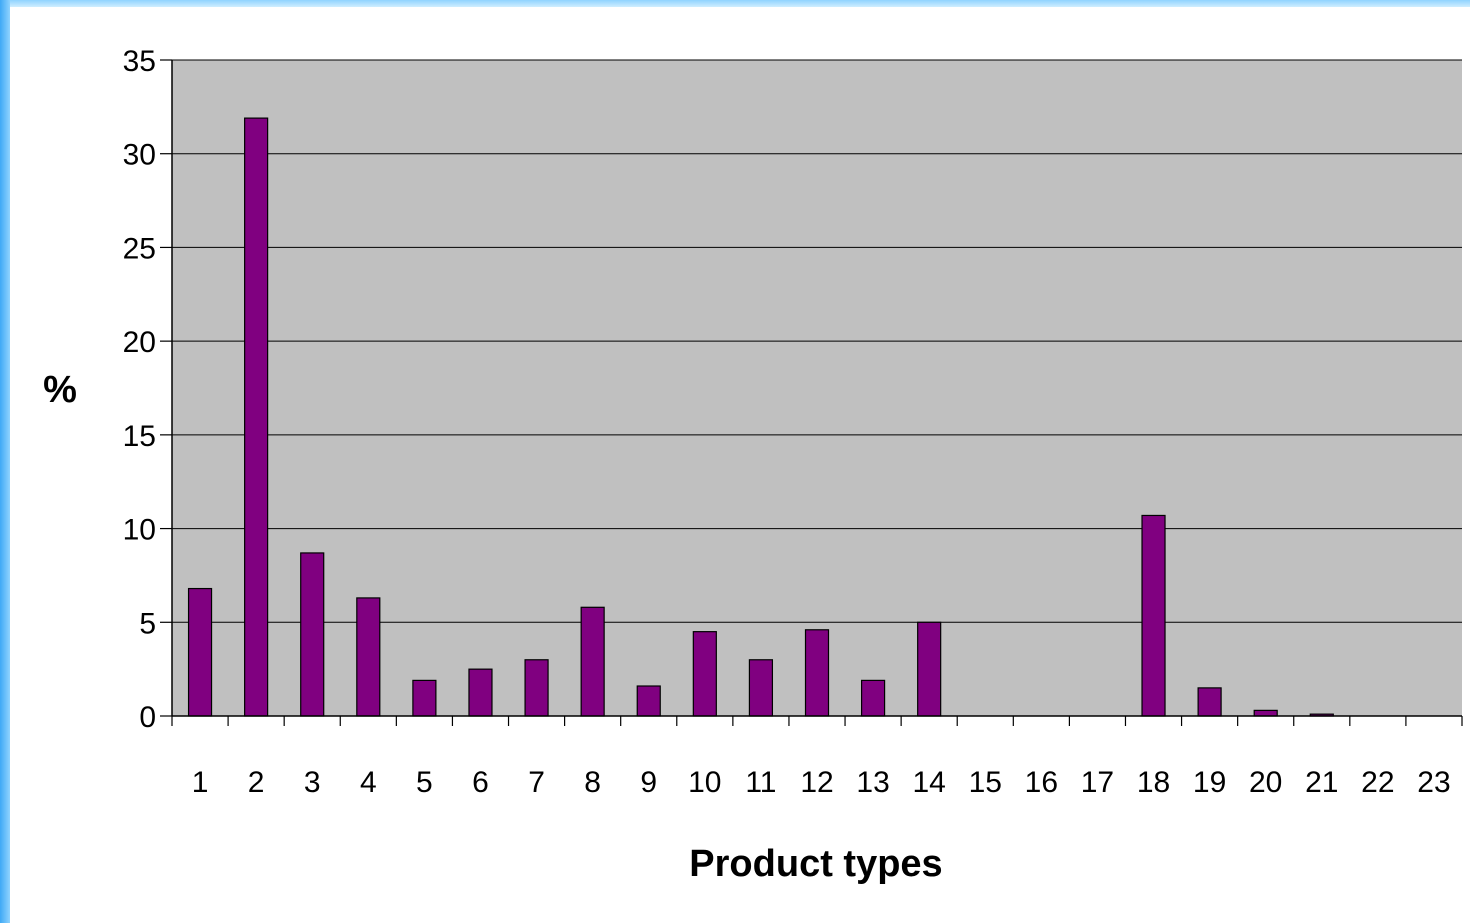 The image size is (1470, 923). I want to click on x-tick-label: 6, so click(480, 782).